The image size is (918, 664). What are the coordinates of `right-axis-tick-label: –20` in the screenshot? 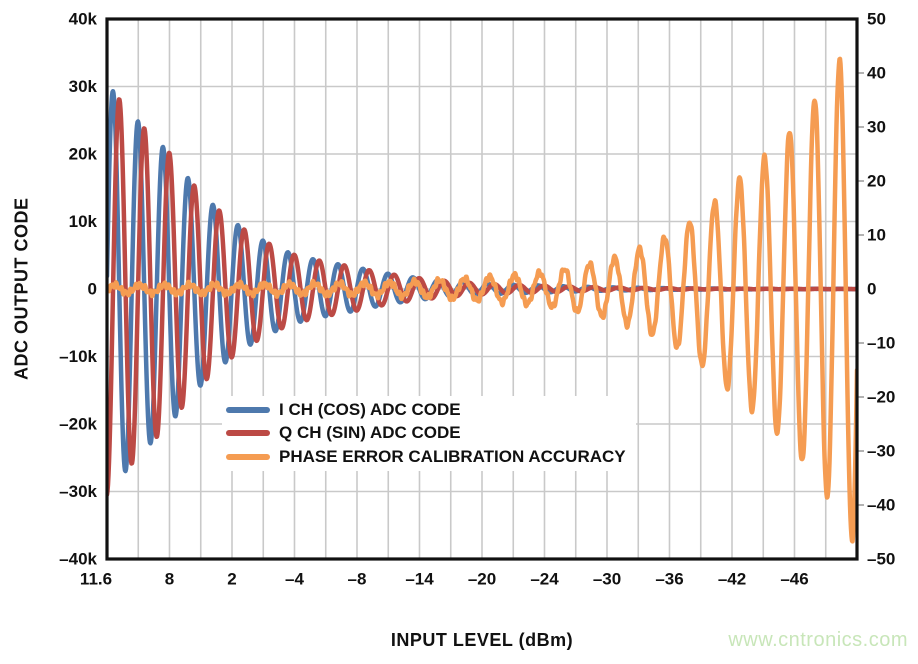 It's located at (881, 397).